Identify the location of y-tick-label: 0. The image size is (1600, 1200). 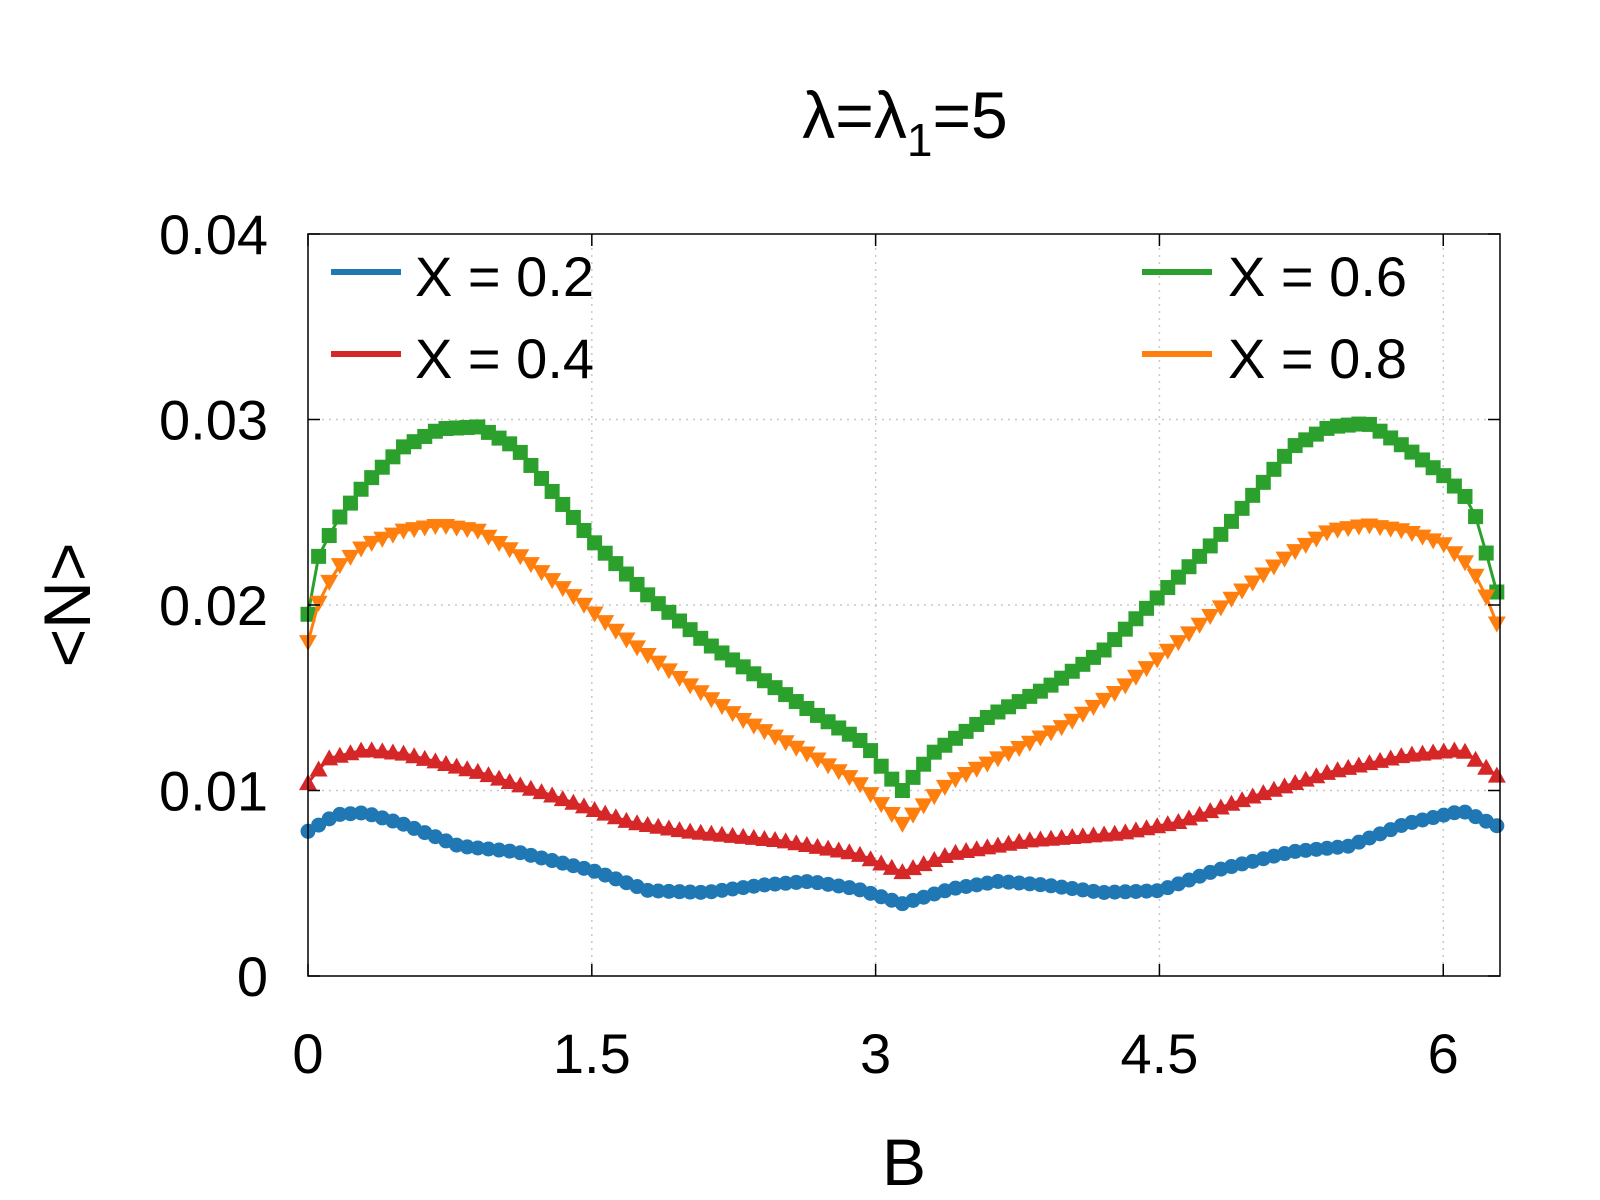
(252, 976).